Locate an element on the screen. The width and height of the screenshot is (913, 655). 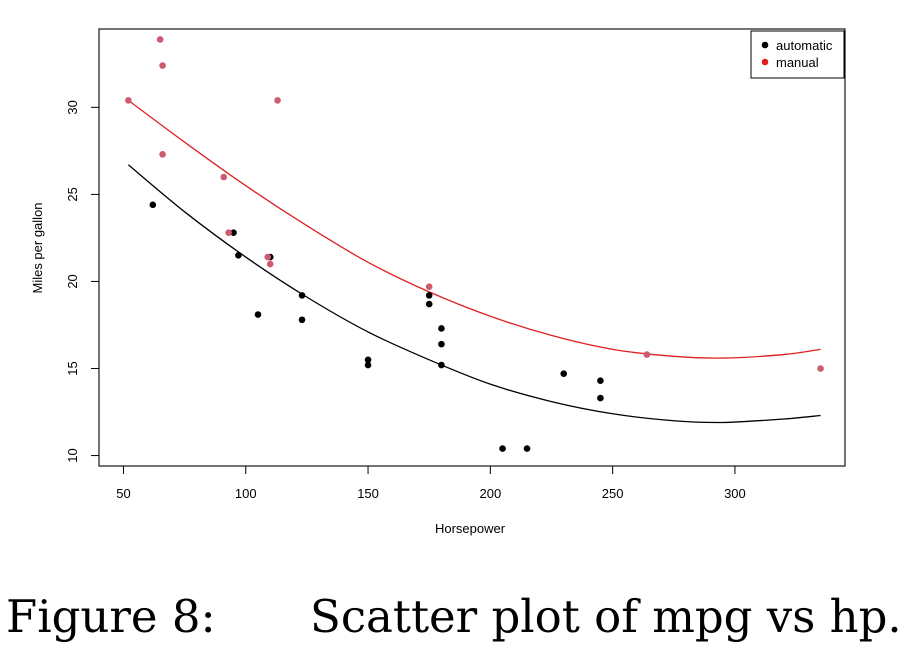
x-tick-label: 250 is located at coordinates (613, 493).